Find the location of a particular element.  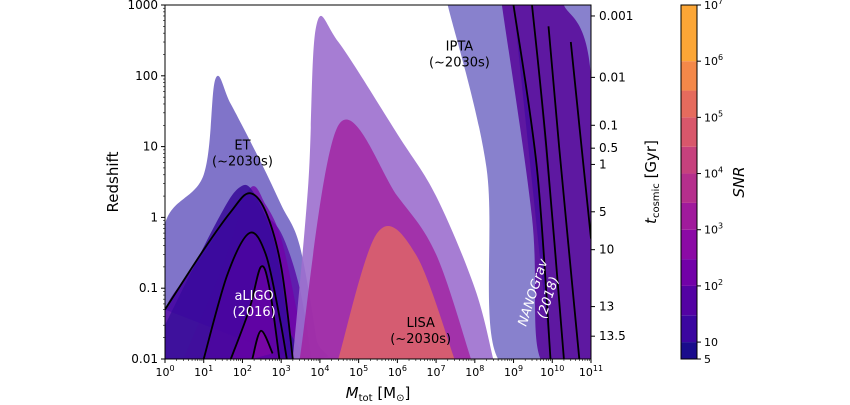

colorbar-tick-label: 10⁶ is located at coordinates (713, 60).